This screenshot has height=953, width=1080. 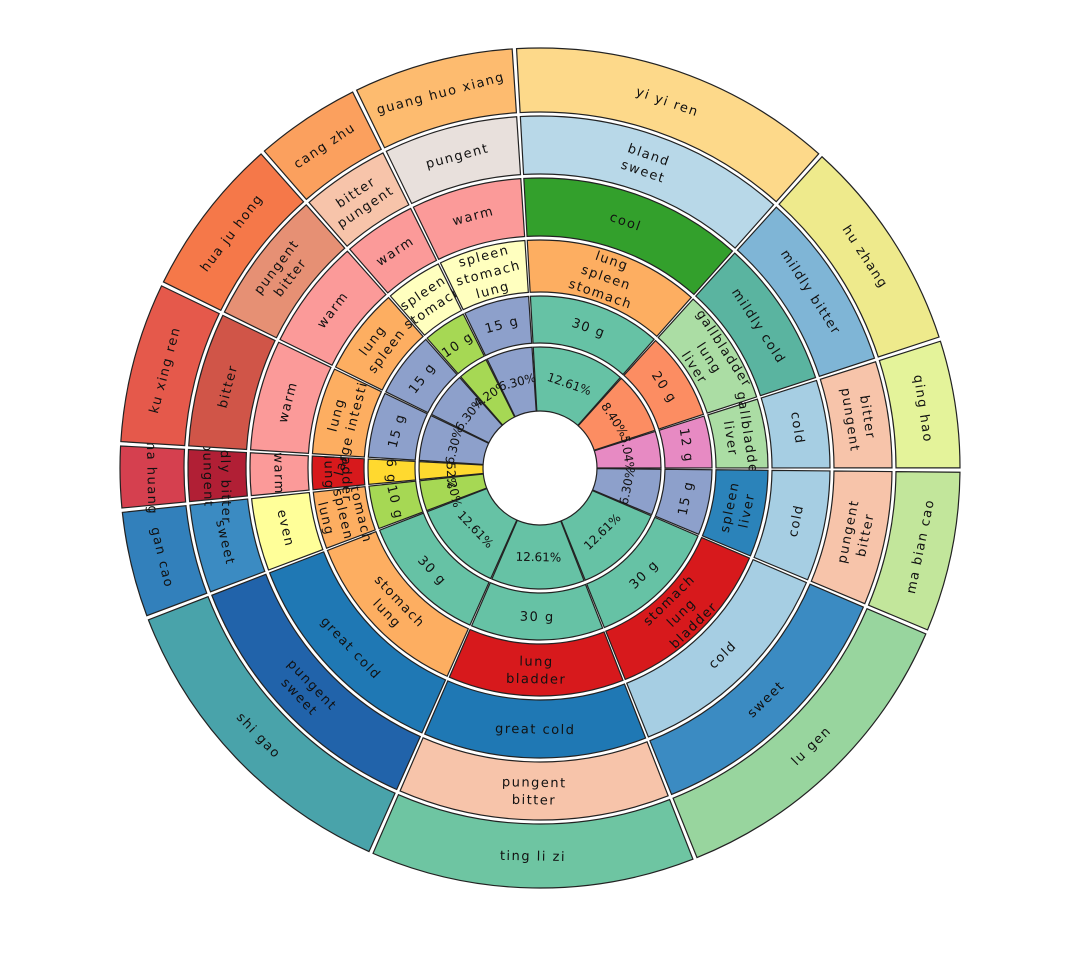 What do you see at coordinates (687, 498) in the screenshot?
I see `dose-label: 15 g` at bounding box center [687, 498].